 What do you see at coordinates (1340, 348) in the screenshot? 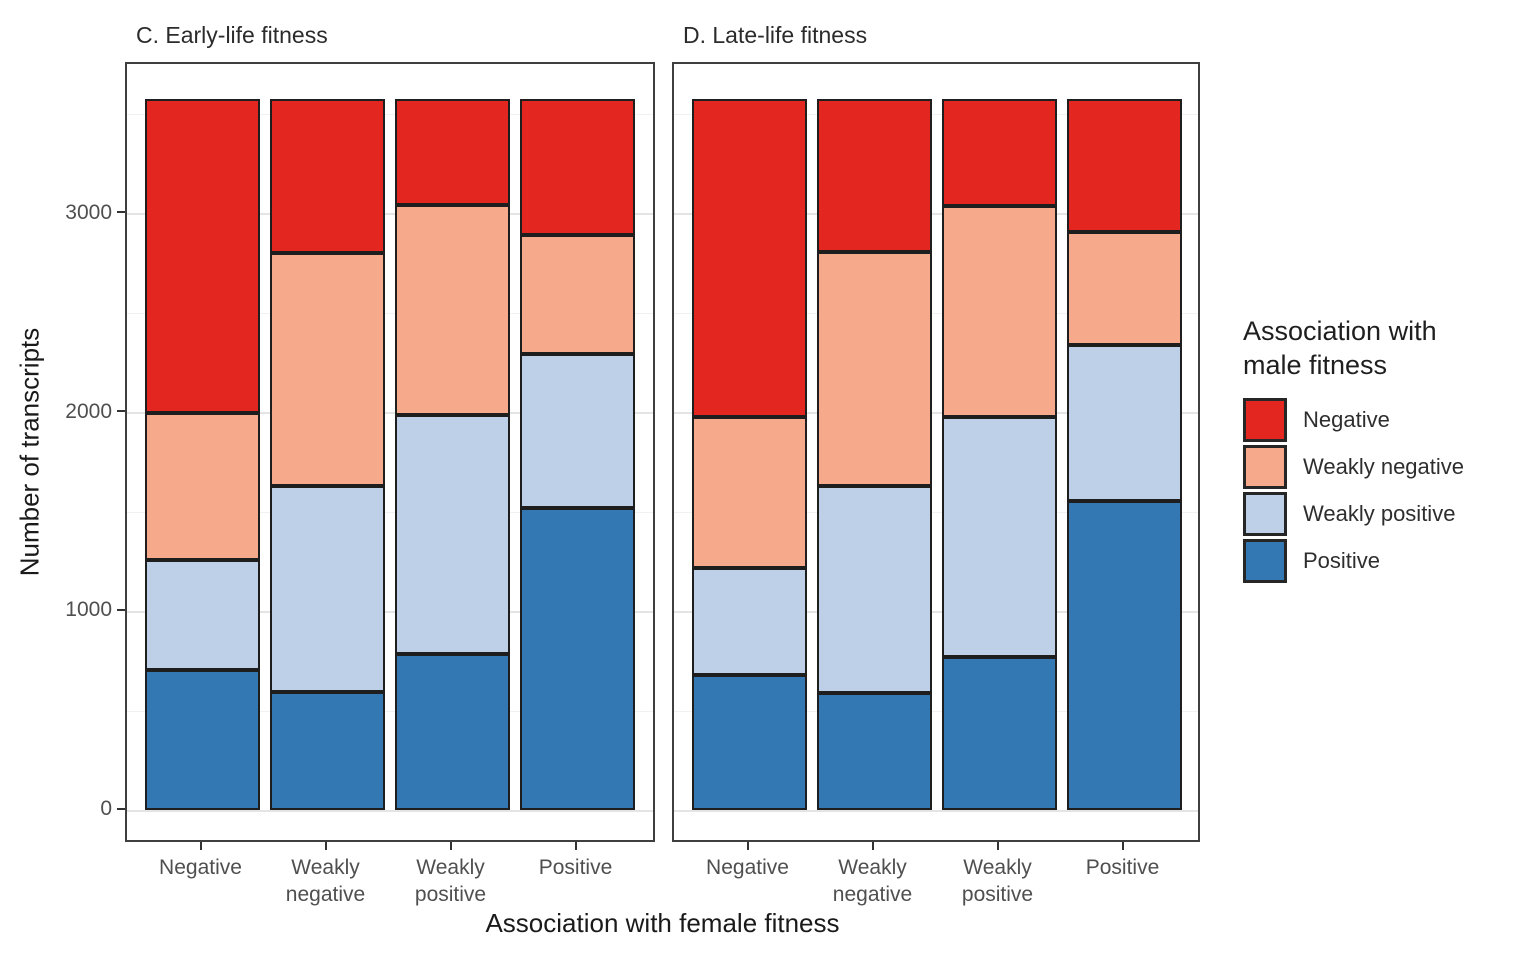
I see `legend-title: Association with male fitness` at bounding box center [1340, 348].